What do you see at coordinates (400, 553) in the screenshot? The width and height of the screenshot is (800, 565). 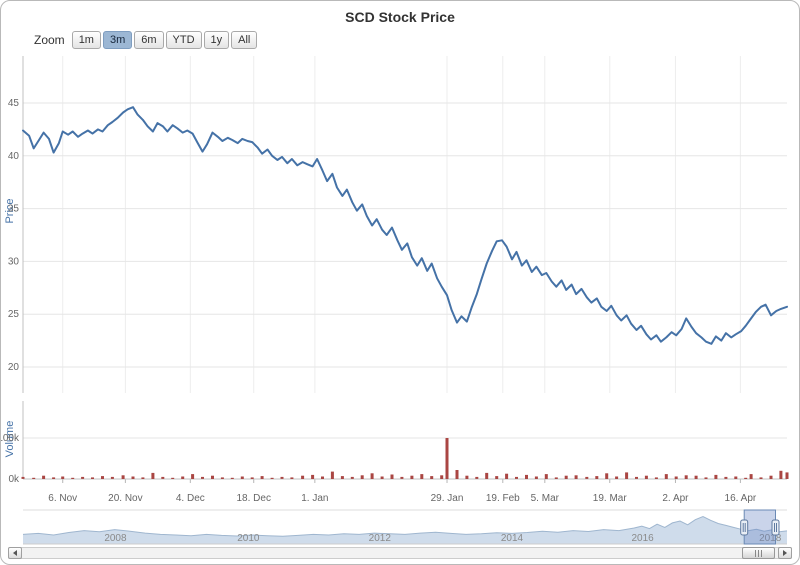 I see `scrollbar-track` at bounding box center [400, 553].